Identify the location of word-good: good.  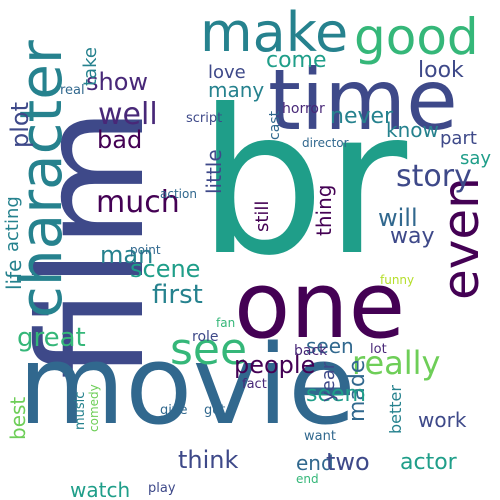
(416, 37).